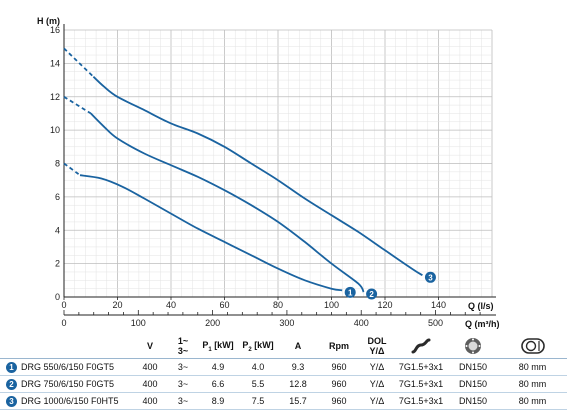 The height and width of the screenshot is (416, 567). I want to click on p1-sub: 1, so click(210, 349).